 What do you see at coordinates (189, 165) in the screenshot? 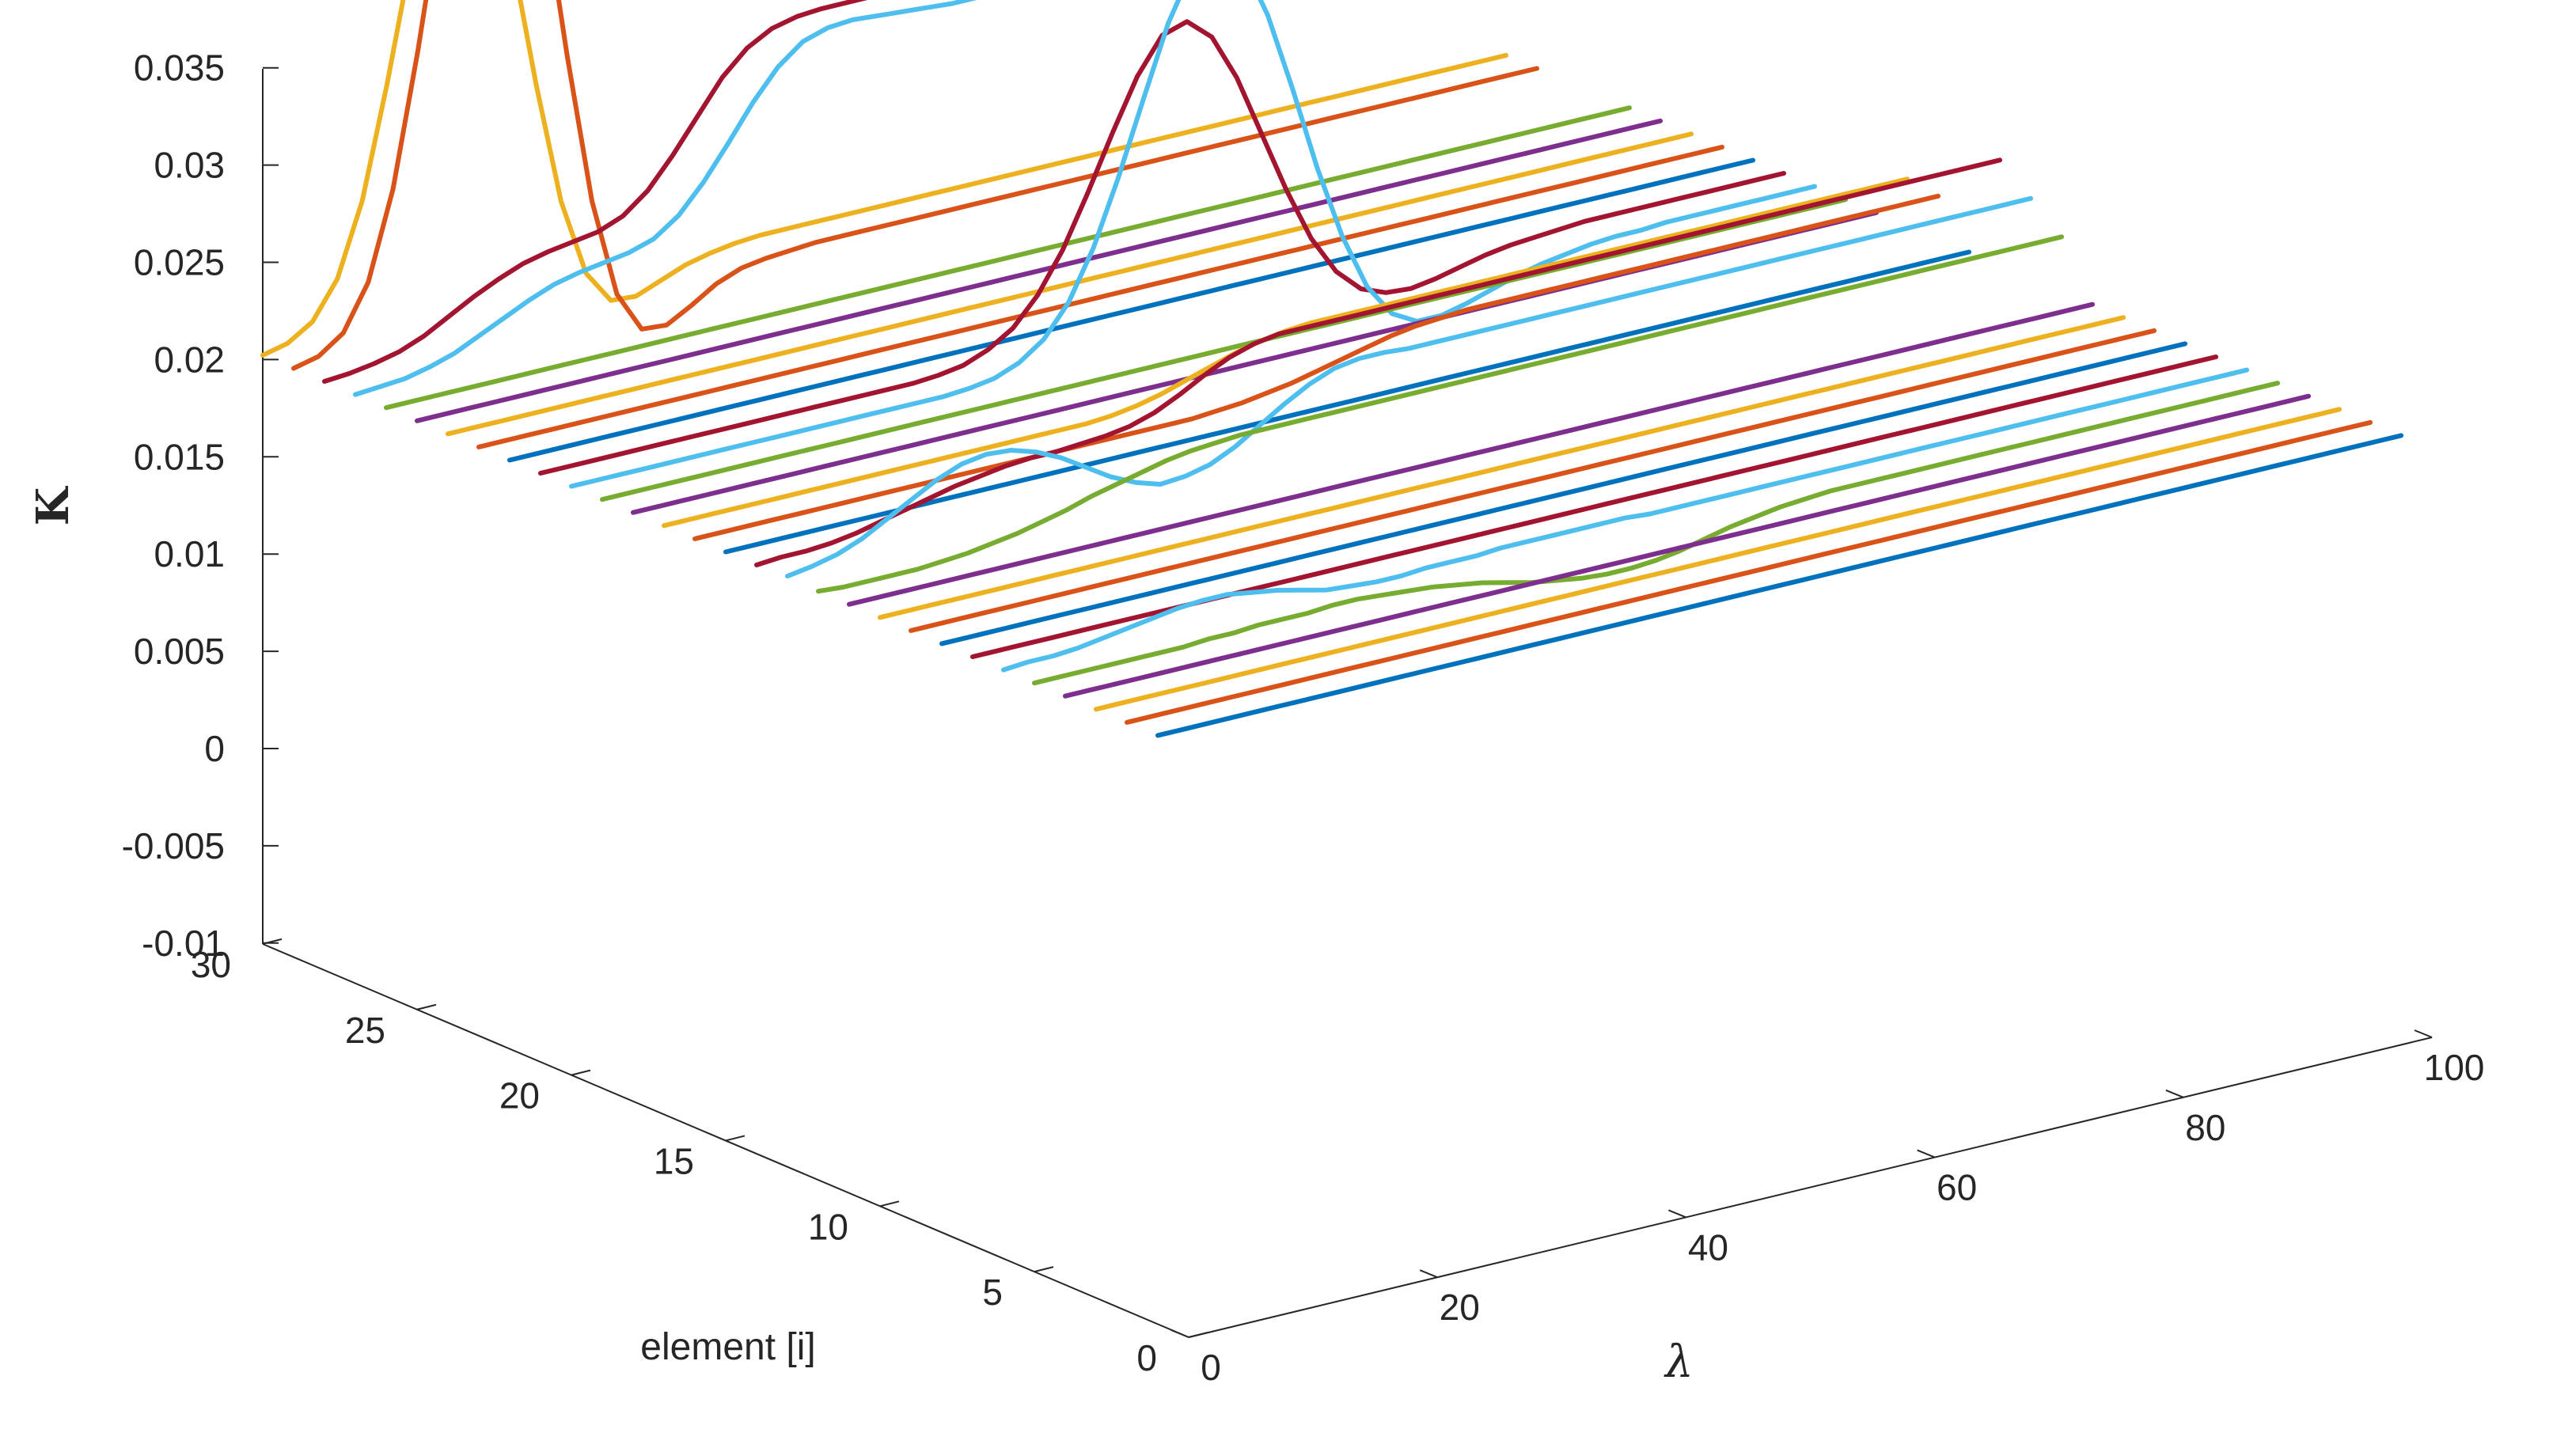
I see `k-tick-label: 0.03` at bounding box center [189, 165].